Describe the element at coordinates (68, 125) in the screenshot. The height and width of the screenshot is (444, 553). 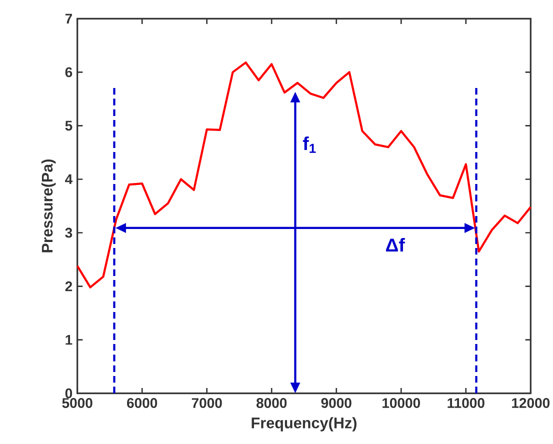
I see `y-tick-label: 5` at that location.